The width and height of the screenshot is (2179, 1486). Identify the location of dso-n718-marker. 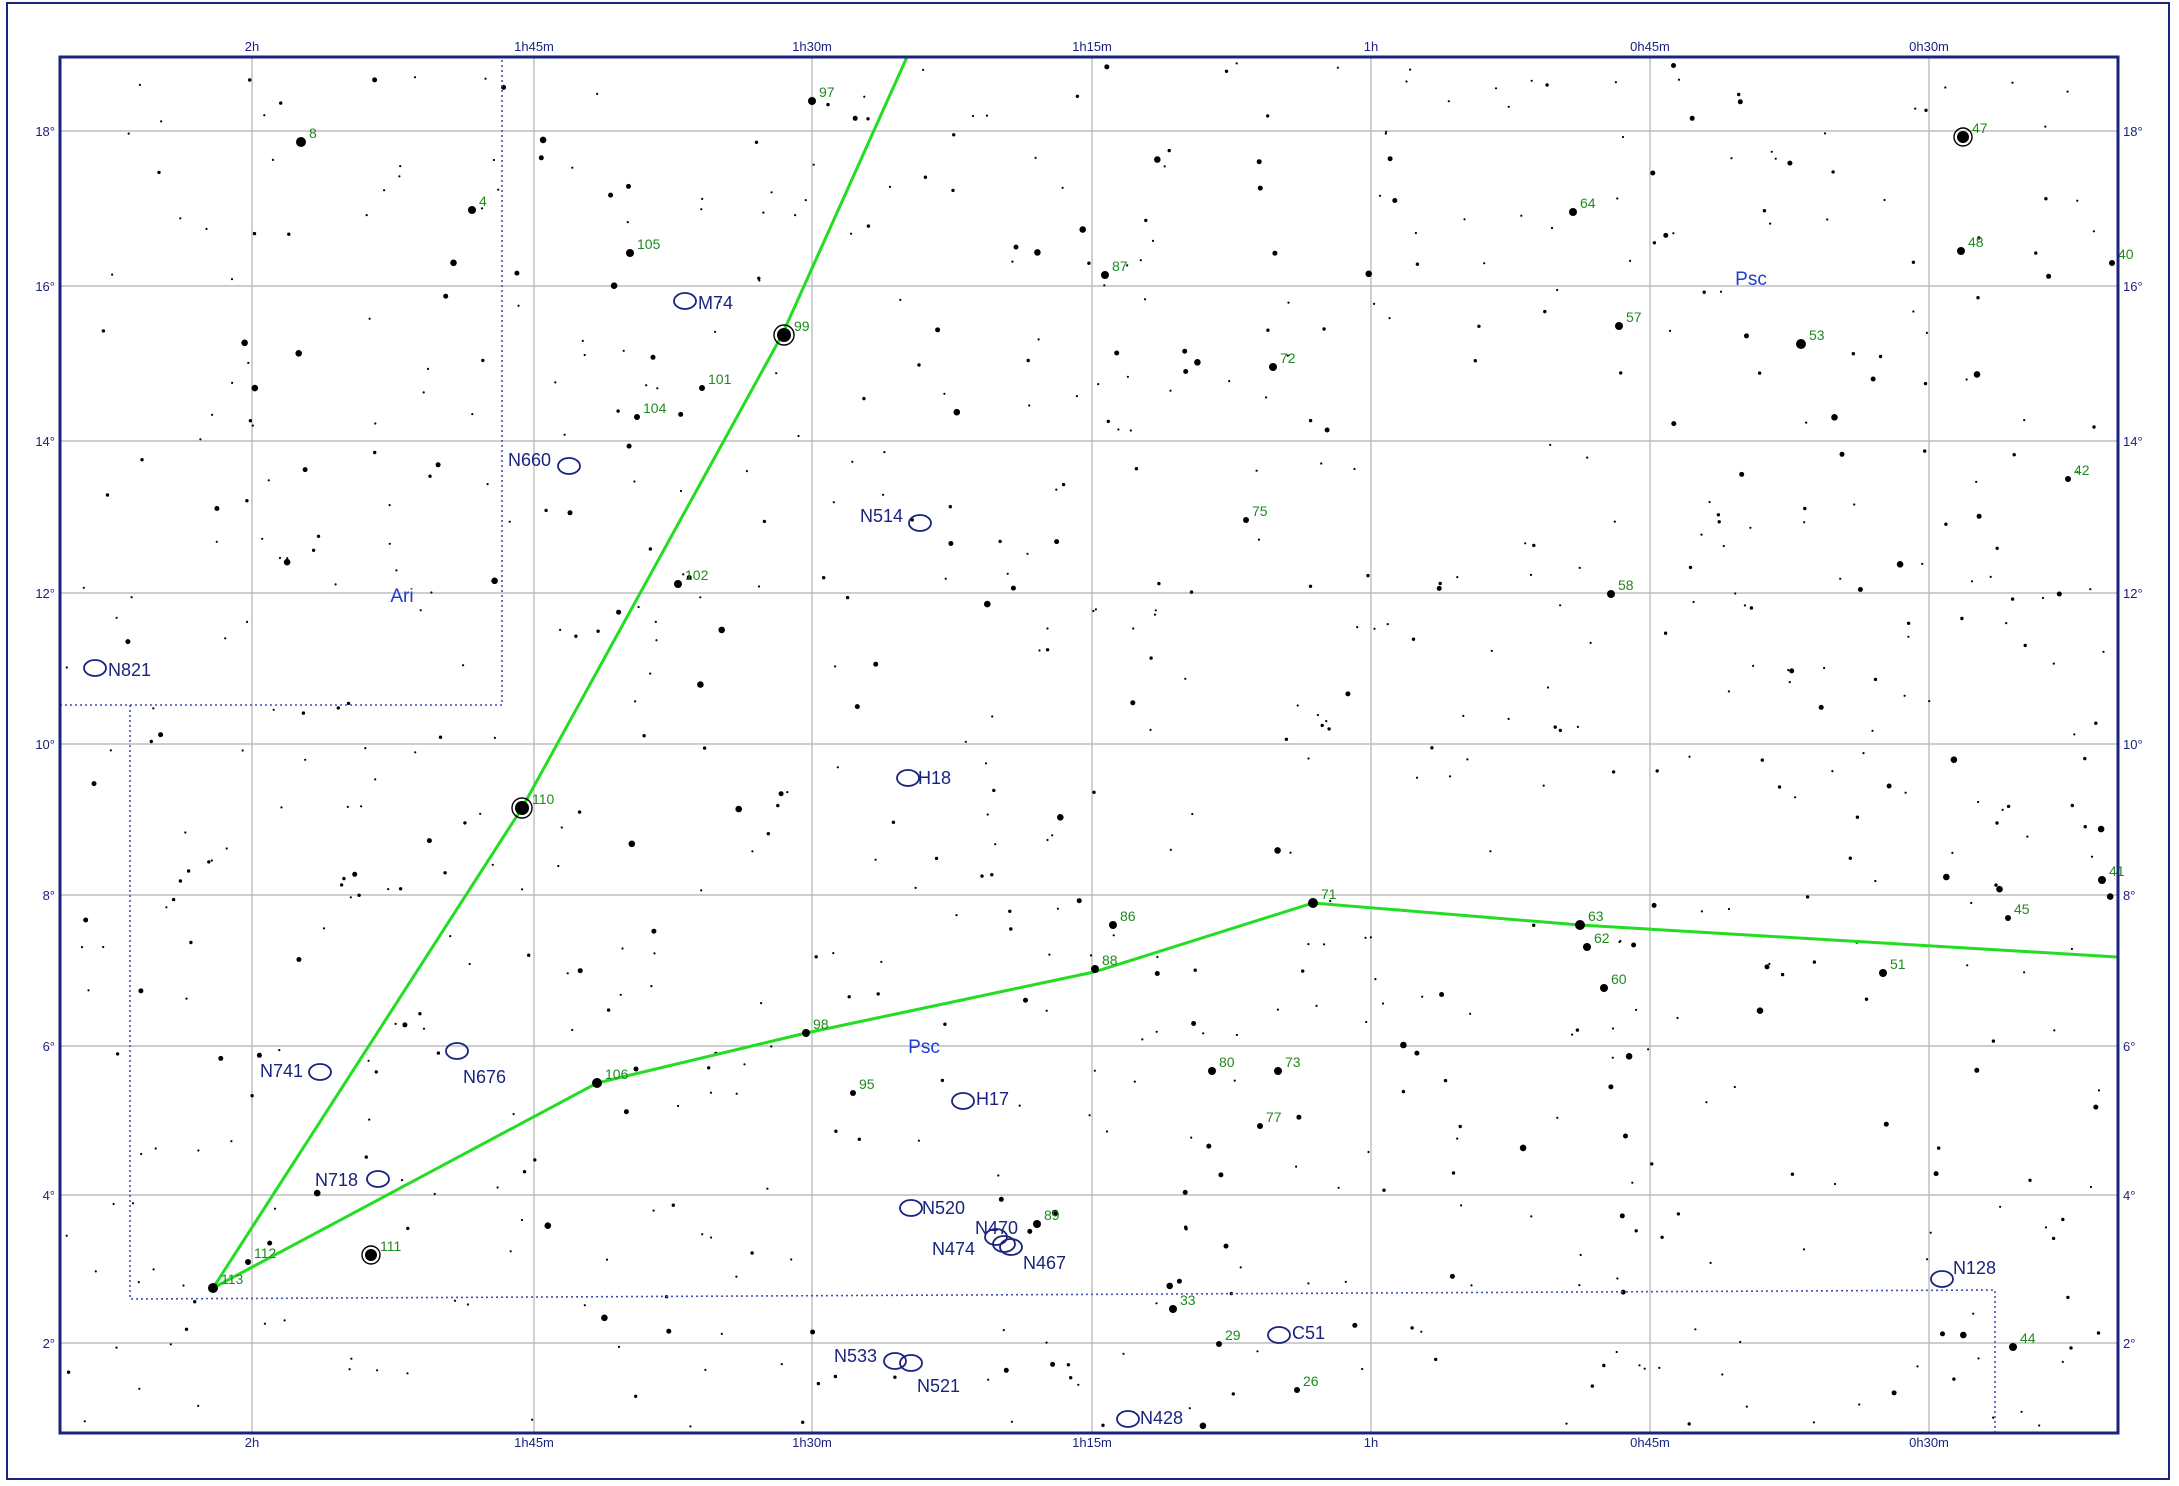
(378, 1179).